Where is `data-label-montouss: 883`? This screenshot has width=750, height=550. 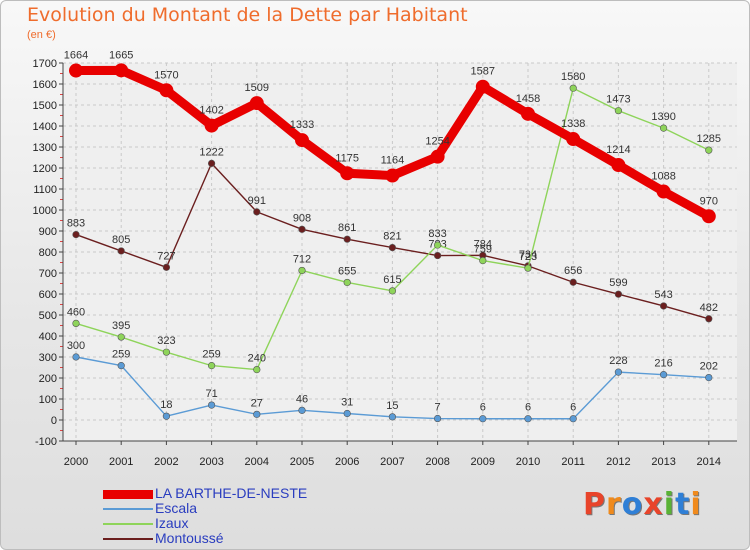 data-label-montouss: 883 is located at coordinates (76, 224).